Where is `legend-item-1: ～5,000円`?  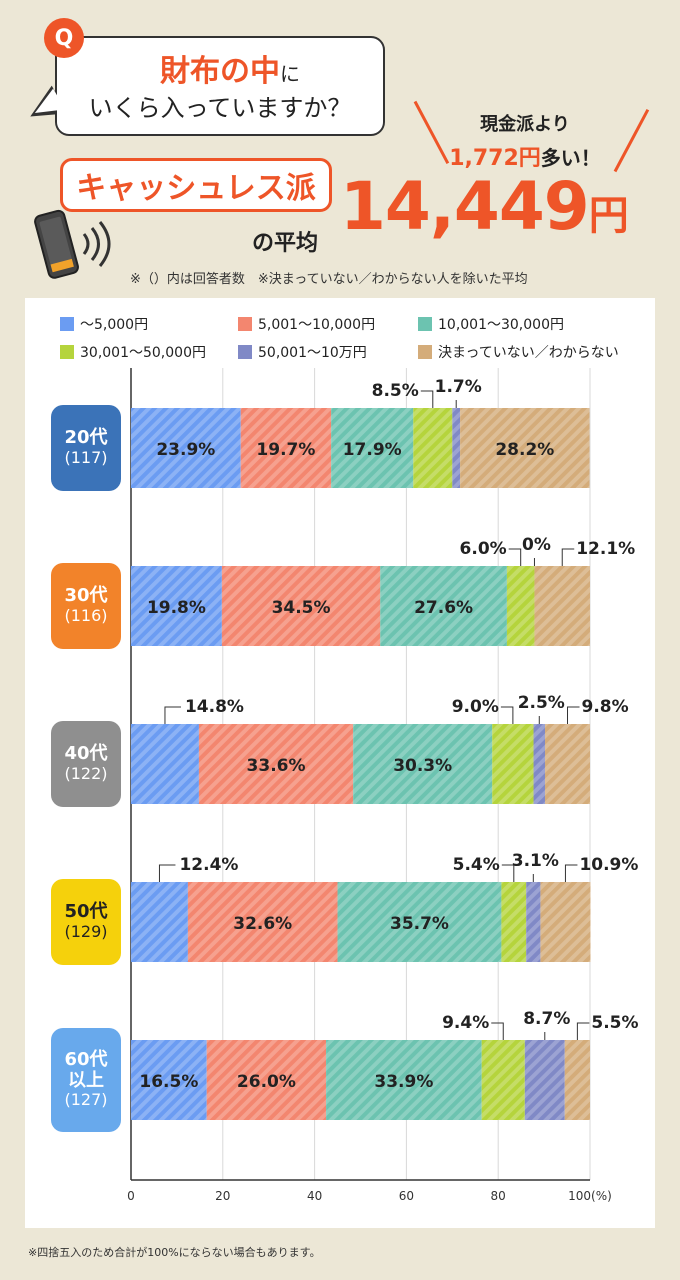
legend-item-1: ～5,000円 is located at coordinates (104, 324).